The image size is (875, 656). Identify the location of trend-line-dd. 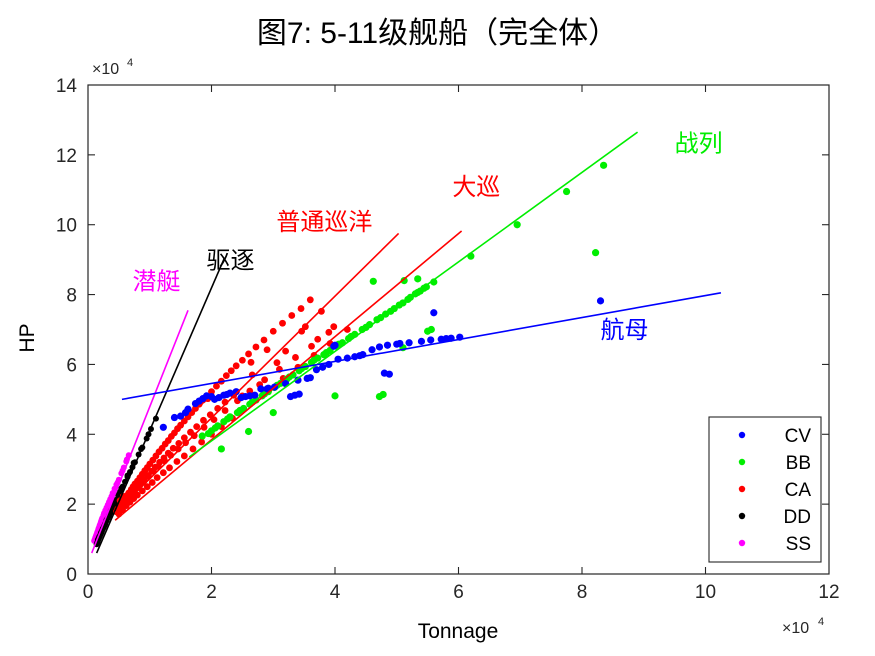
(160, 405).